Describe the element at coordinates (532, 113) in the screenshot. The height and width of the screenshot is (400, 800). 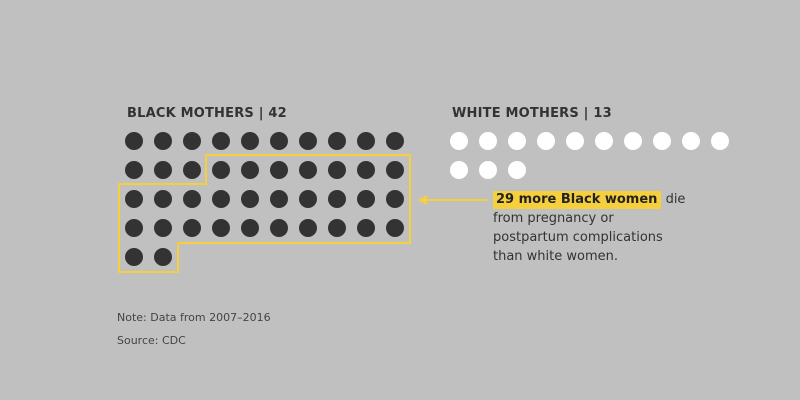
I see `white-mothers-label: WHITE MOTHERS | 13` at that location.